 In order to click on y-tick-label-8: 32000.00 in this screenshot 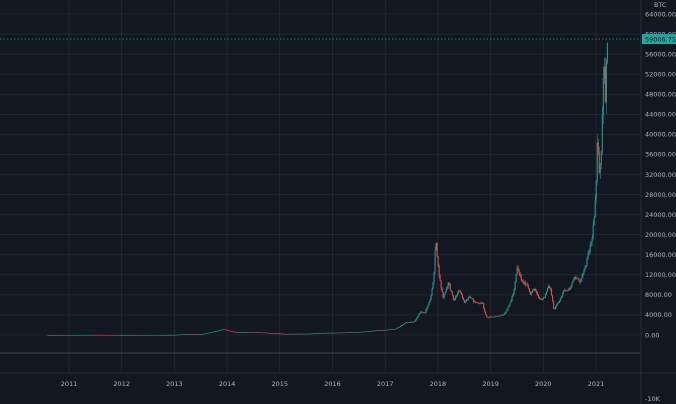, I will do `click(660, 175)`.